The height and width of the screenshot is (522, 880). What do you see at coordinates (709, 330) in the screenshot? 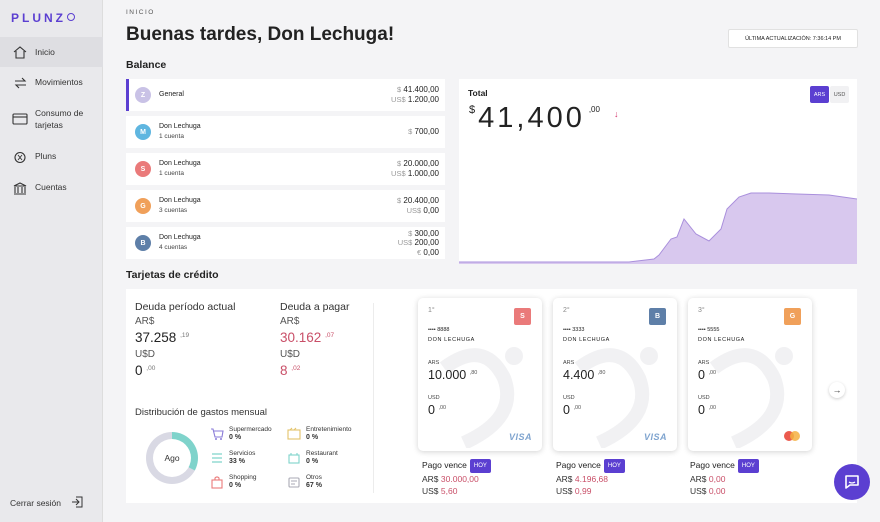
I see `card-number: •••• 5555` at bounding box center [709, 330].